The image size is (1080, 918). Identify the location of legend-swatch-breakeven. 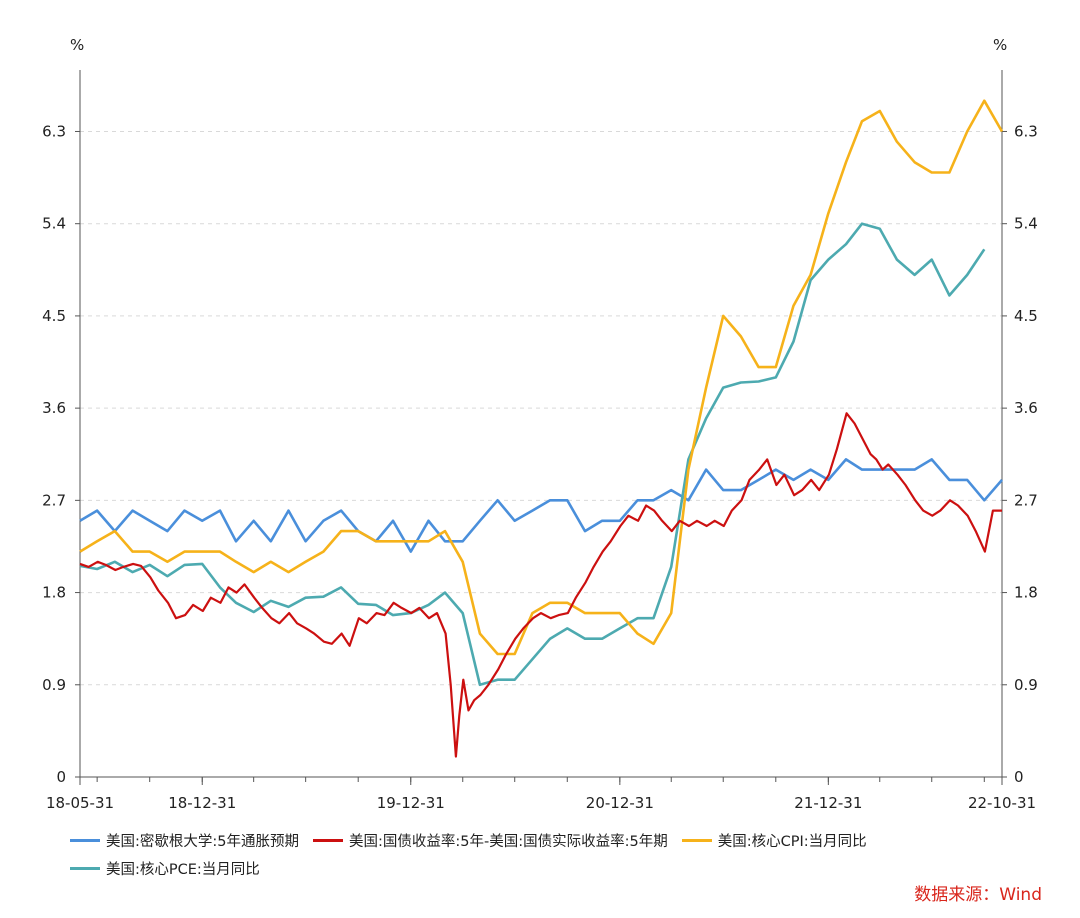
(328, 840).